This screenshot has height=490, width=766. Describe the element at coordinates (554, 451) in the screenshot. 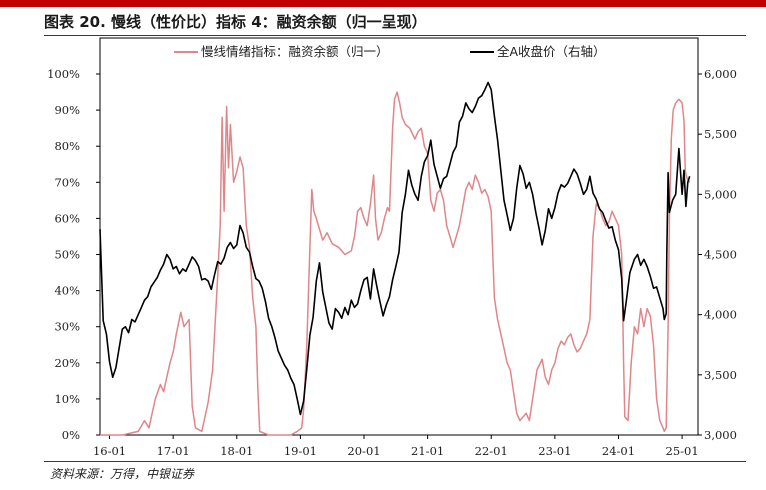

I see `x-tick-label: 23-01` at that location.